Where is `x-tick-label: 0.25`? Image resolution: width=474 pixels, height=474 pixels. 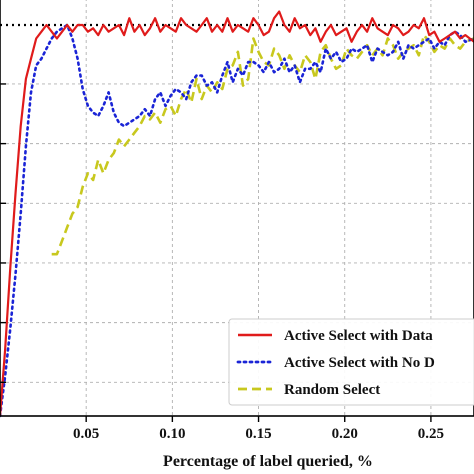 x-tick-label: 0.25 is located at coordinates (431, 434).